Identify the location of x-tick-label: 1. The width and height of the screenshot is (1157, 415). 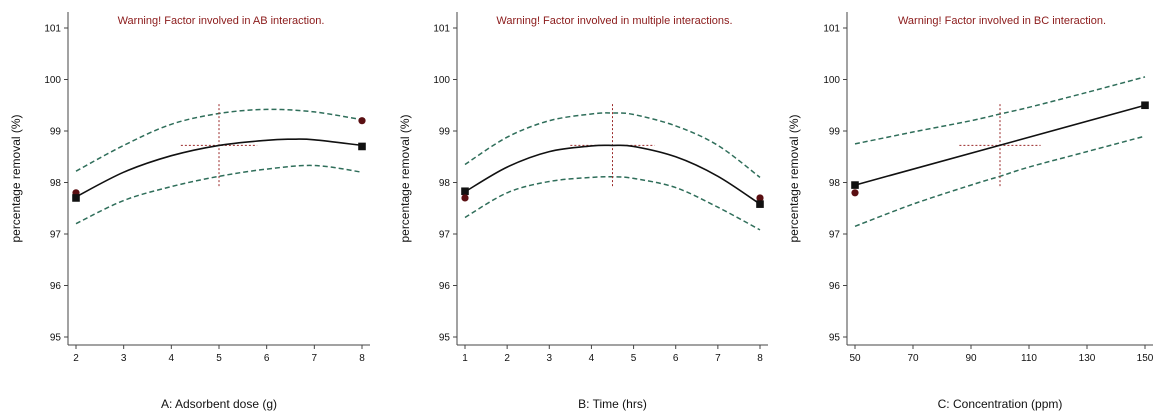
(465, 358).